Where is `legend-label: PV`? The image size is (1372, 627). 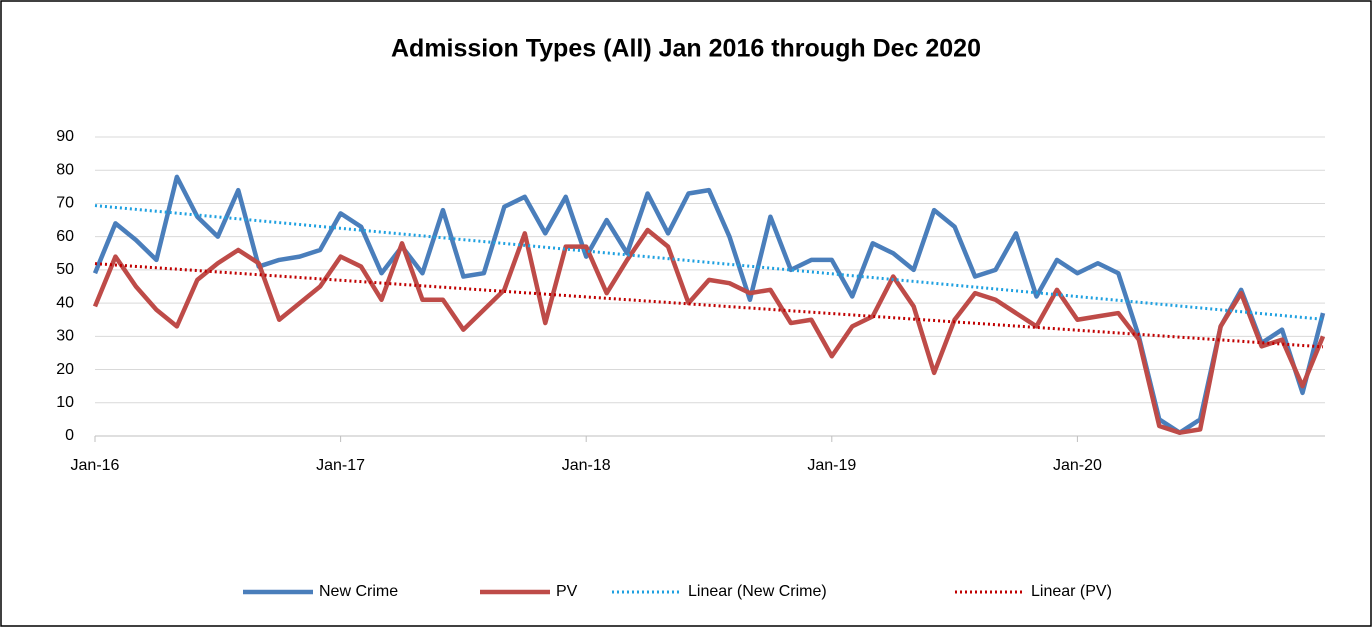 legend-label: PV is located at coordinates (567, 591).